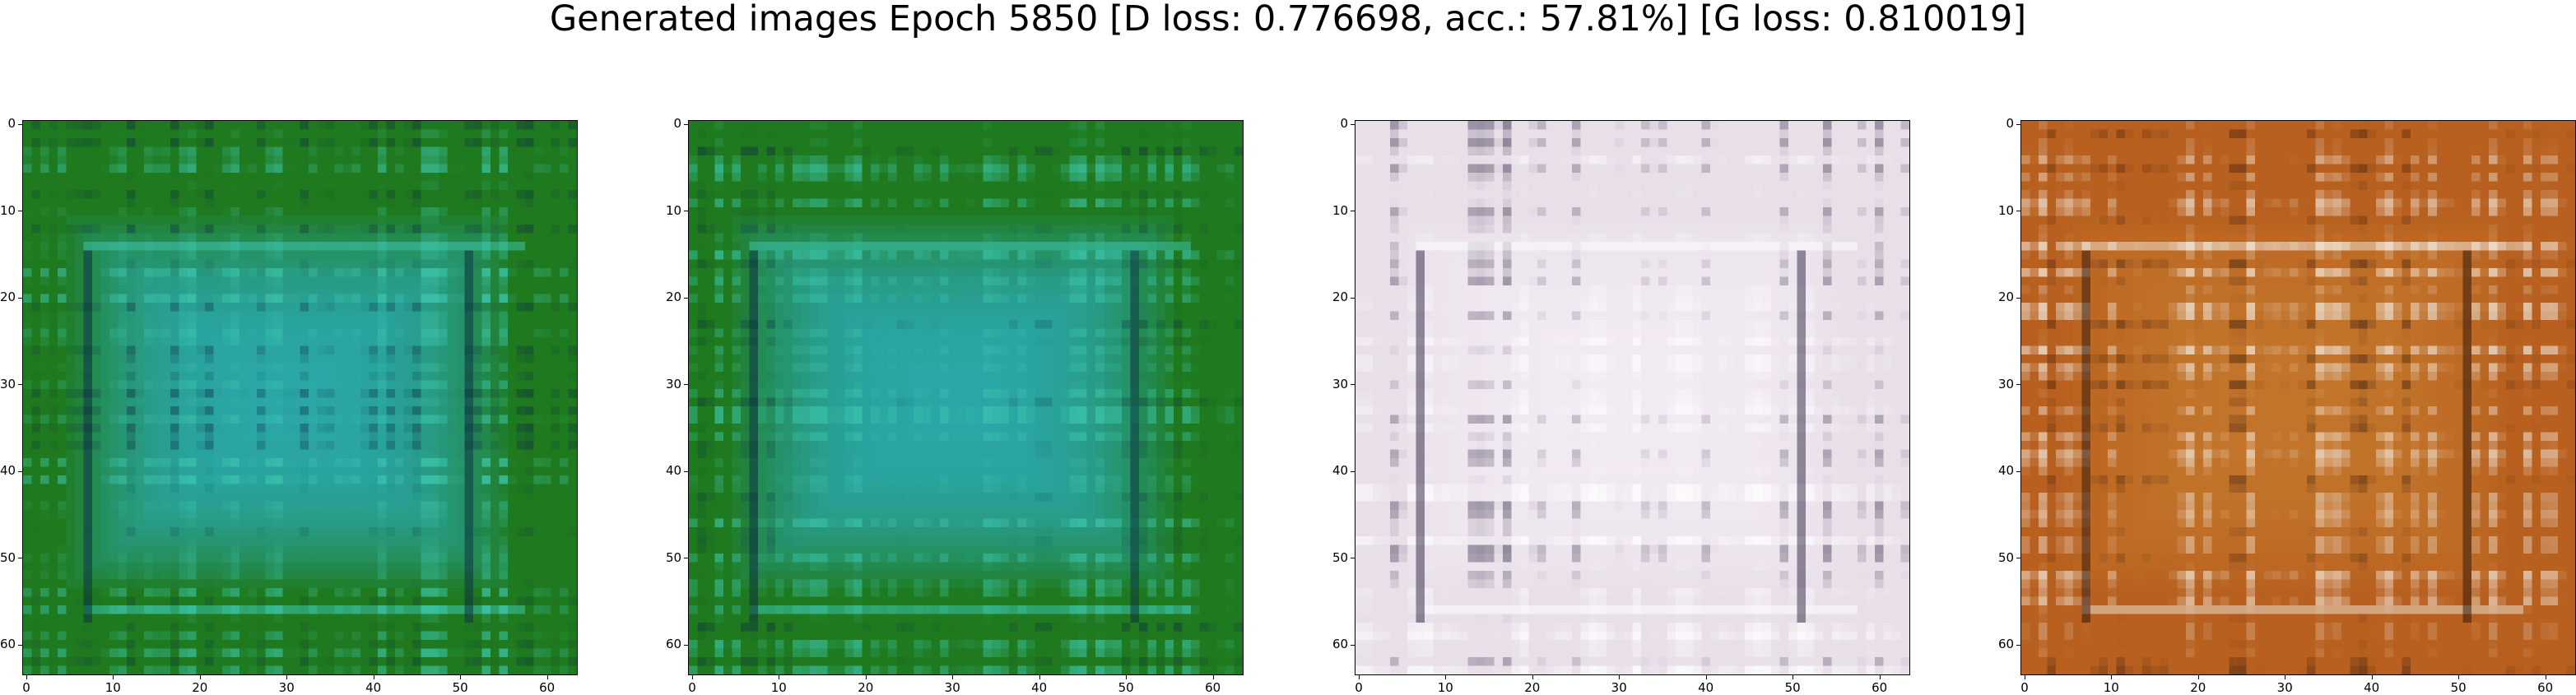  I want to click on generated-image-1-xtick-label-1: 10, so click(113, 687).